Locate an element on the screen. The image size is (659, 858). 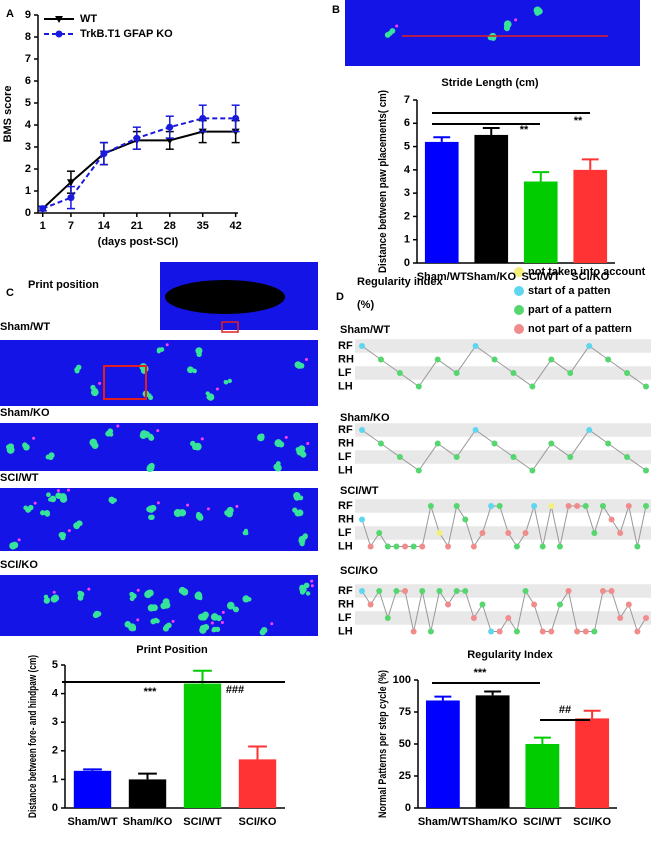
legend-label: part of a pattern is located at coordinates (570, 310).